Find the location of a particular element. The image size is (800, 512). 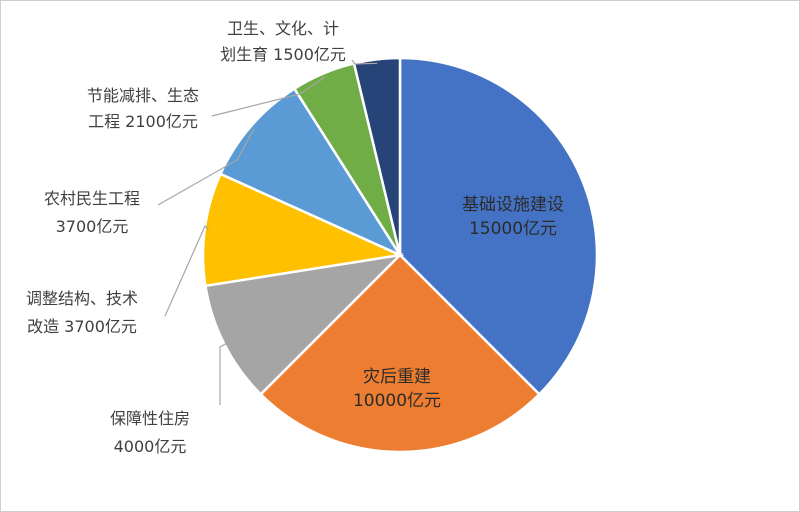

slice-label-2-line-0: 保障性住房 is located at coordinates (150, 418).